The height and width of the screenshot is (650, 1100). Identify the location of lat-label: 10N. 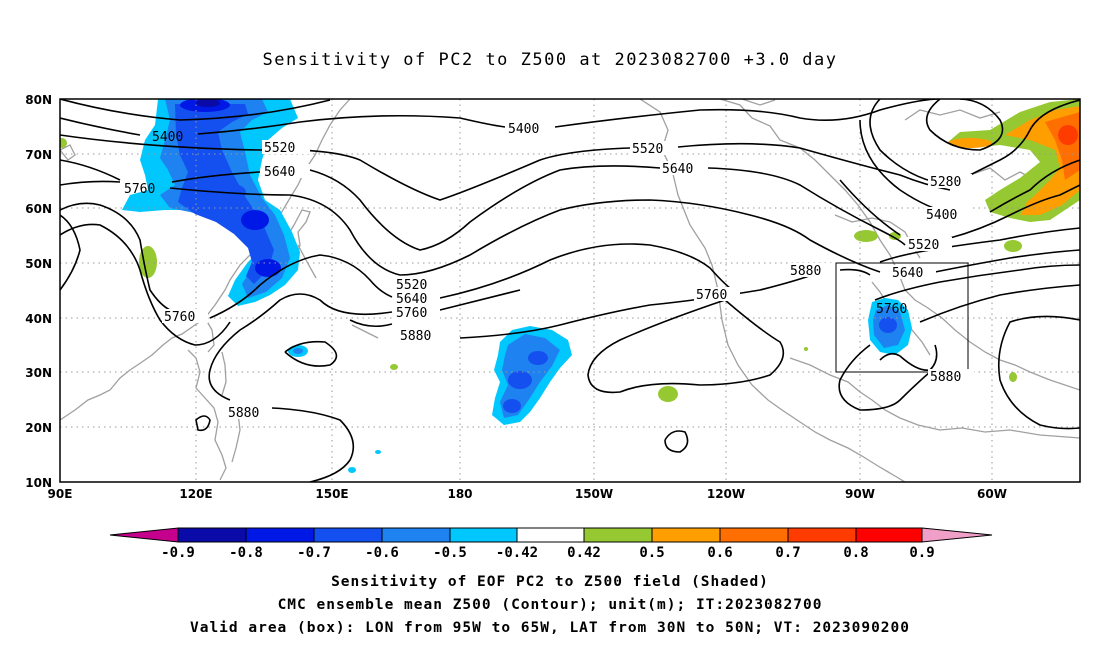
(38, 483).